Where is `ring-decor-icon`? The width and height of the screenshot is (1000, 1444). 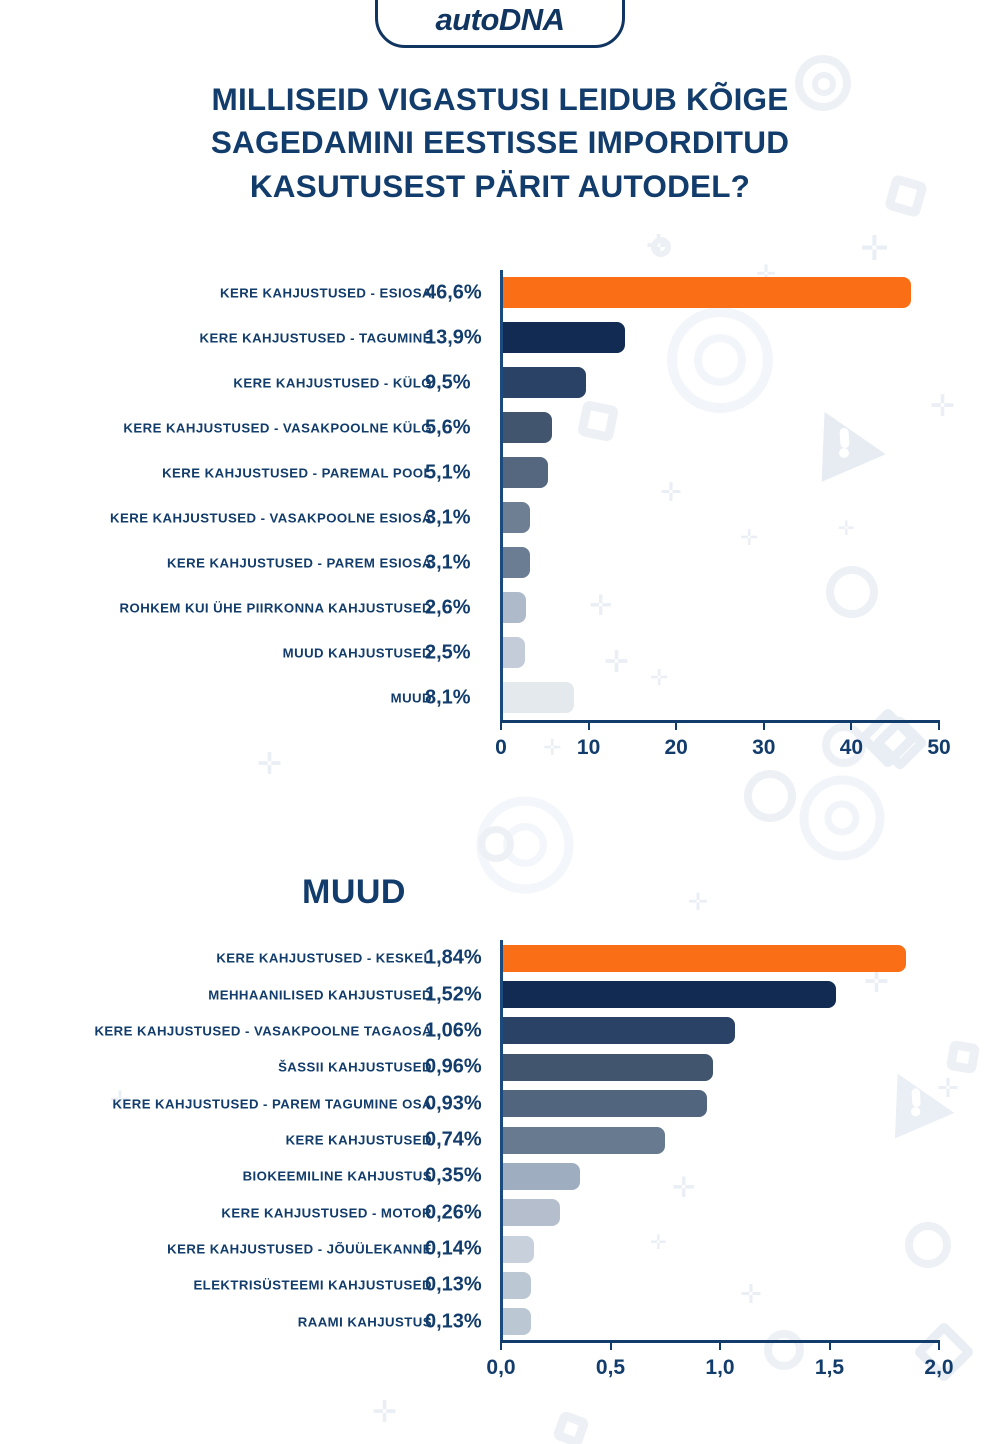 ring-decor-icon is located at coordinates (496, 844).